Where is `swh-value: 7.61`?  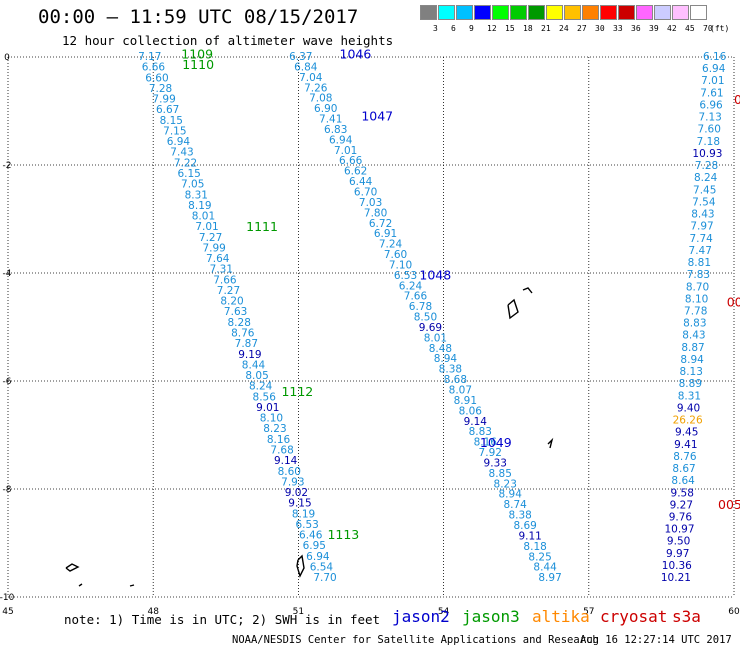 swh-value: 7.61 is located at coordinates (711, 93).